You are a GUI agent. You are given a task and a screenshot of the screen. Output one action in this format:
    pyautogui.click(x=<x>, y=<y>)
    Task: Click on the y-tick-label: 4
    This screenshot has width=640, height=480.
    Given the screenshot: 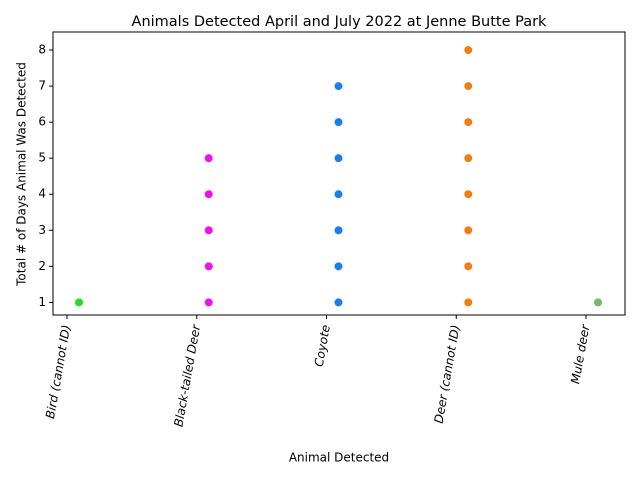 What is the action you would take?
    pyautogui.click(x=42, y=194)
    